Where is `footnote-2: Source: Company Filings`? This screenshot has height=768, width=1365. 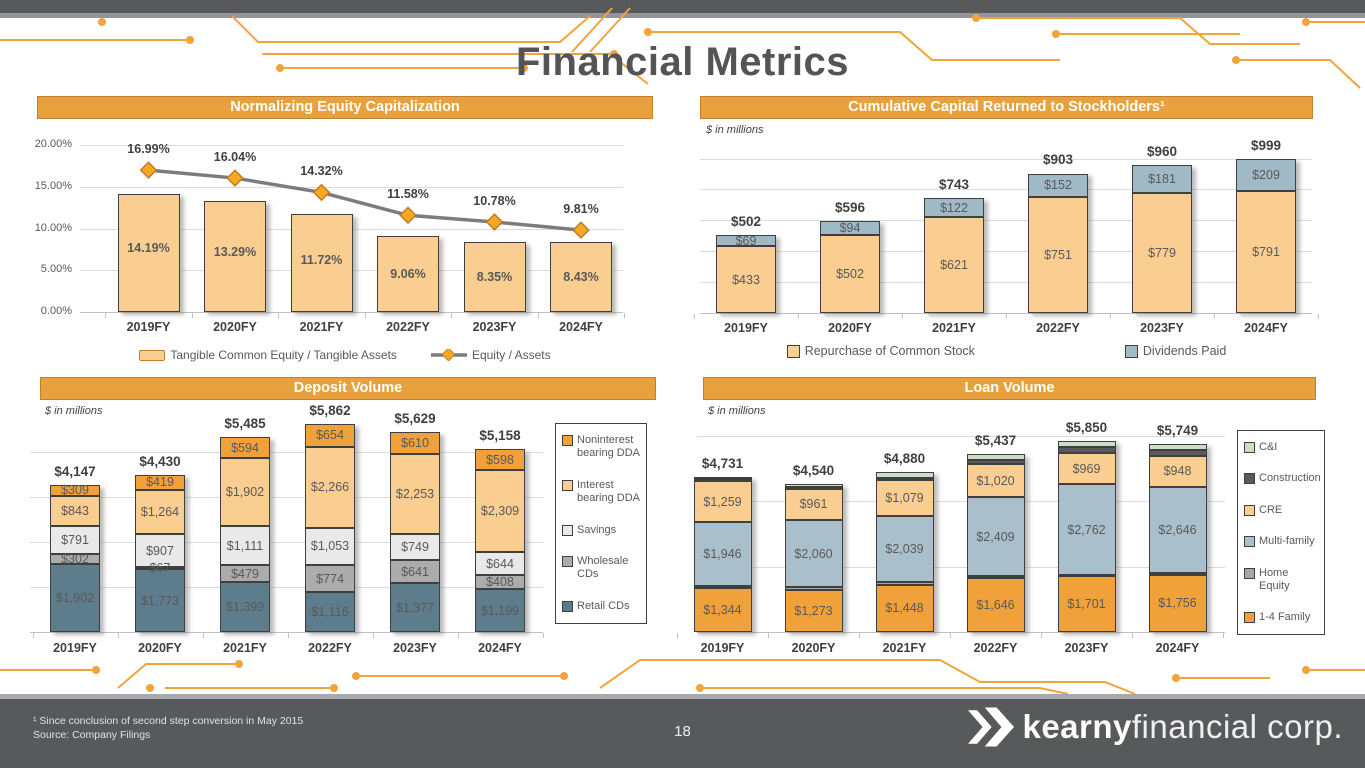 footnote-2: Source: Company Filings is located at coordinates (92, 735).